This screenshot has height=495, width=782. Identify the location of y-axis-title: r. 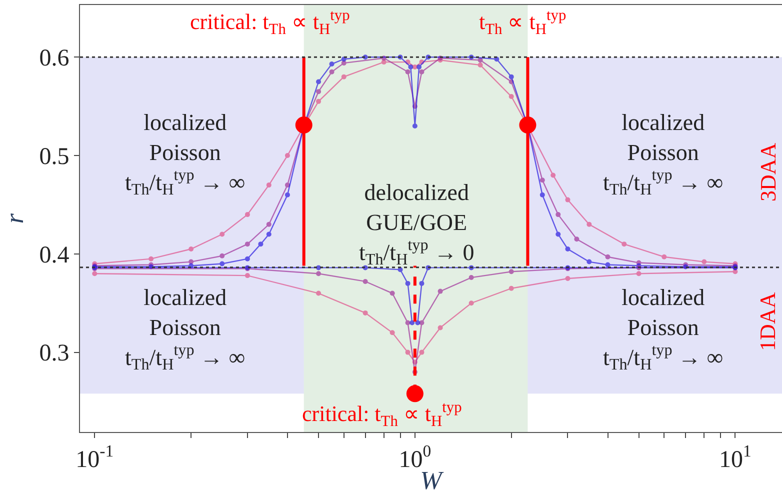
(14, 218).